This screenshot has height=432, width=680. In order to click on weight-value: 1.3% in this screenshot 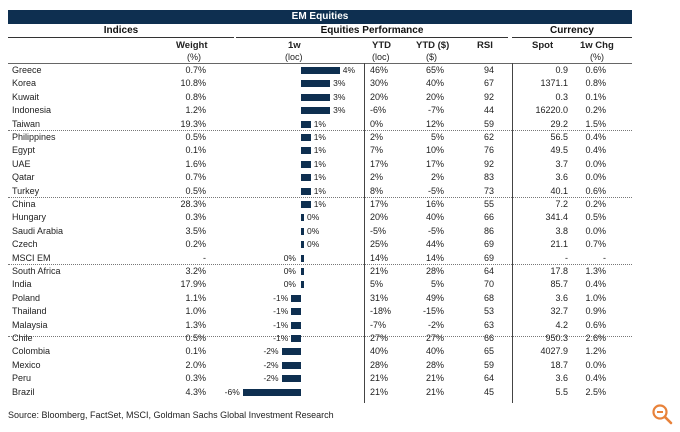, I will do `click(195, 324)`.